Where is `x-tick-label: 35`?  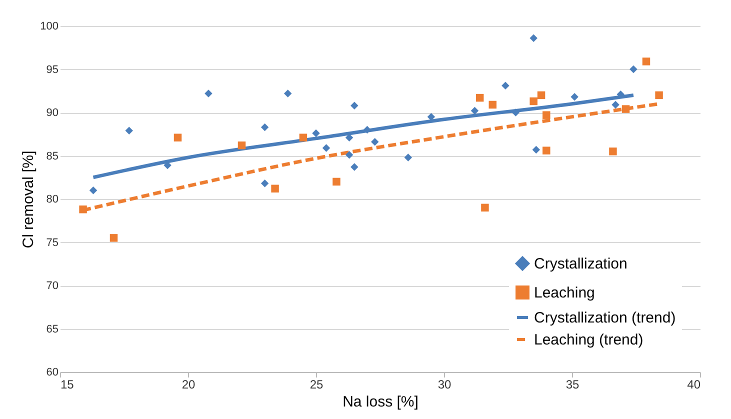 x-tick-label: 35 is located at coordinates (573, 385).